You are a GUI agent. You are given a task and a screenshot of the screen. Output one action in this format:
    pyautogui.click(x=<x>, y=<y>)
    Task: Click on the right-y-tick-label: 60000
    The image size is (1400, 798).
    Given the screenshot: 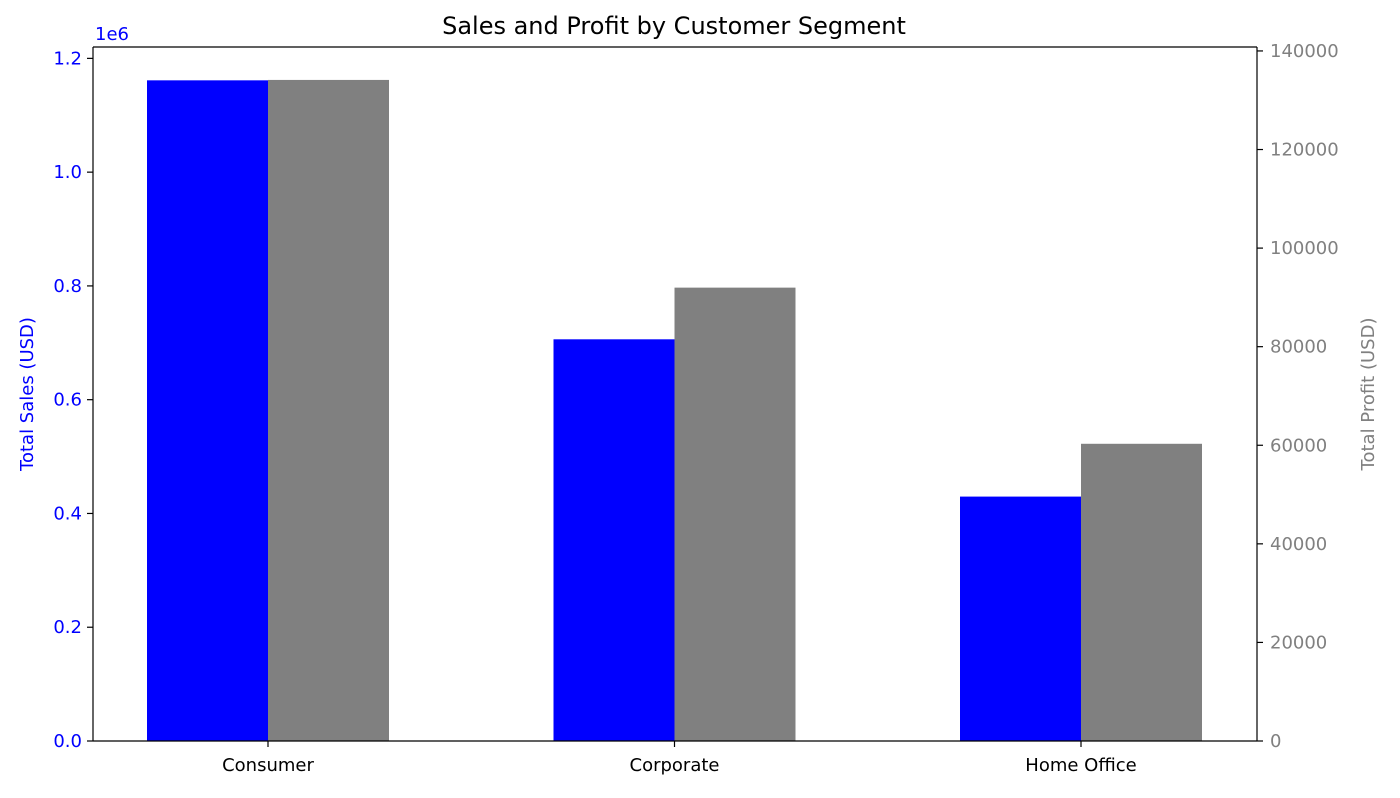 What is the action you would take?
    pyautogui.click(x=1298, y=445)
    